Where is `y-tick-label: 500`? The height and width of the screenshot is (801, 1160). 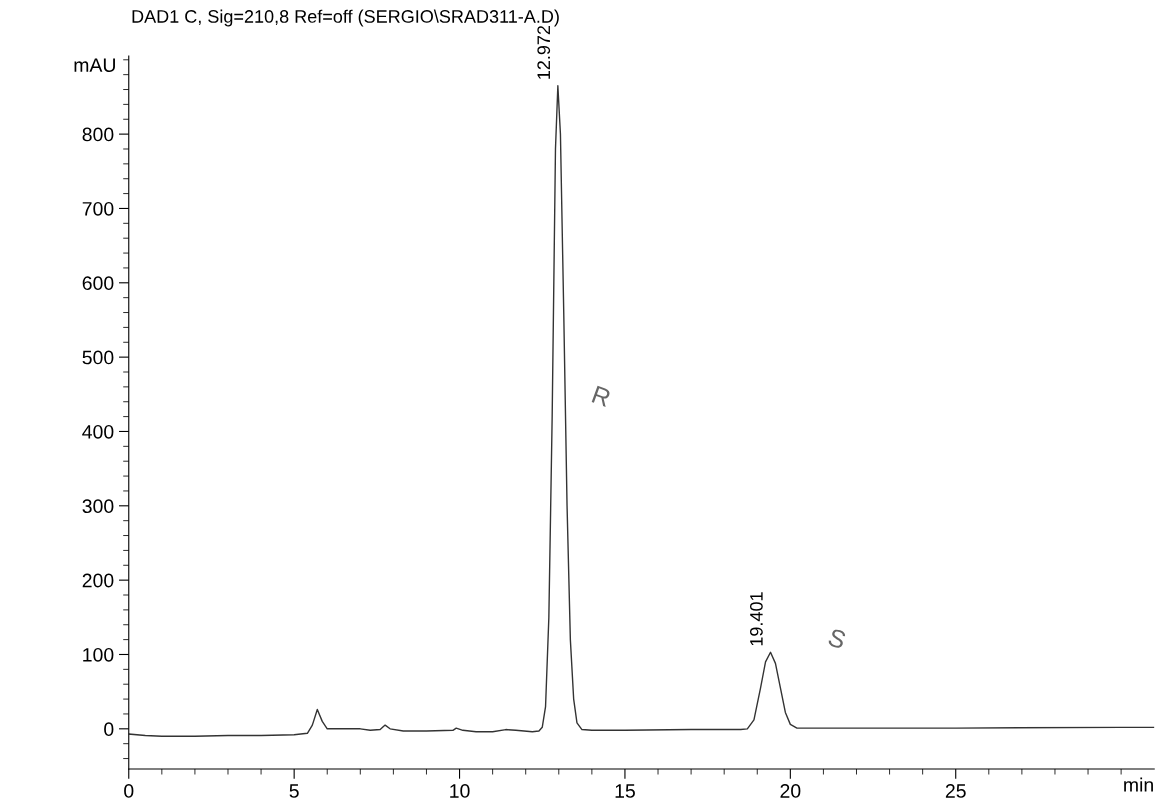
y-tick-label: 500 is located at coordinates (98, 357).